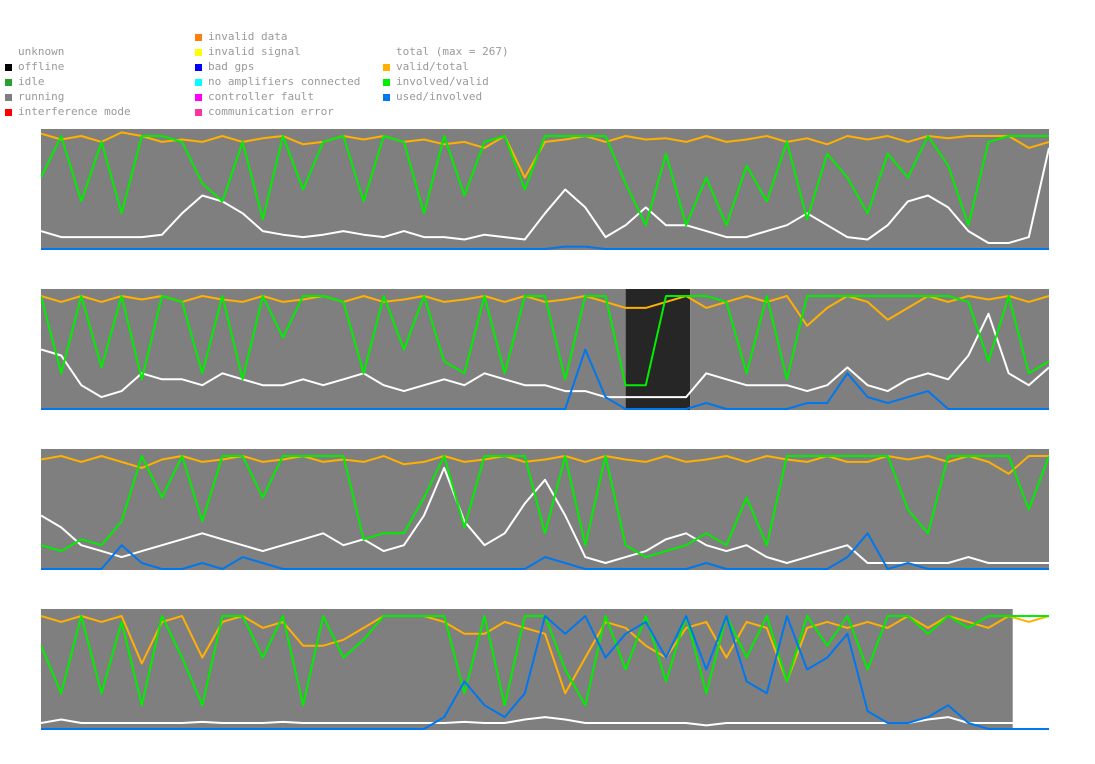 The image size is (1095, 764). Describe the element at coordinates (439, 96) in the screenshot. I see `legend-label: used/involved` at that location.